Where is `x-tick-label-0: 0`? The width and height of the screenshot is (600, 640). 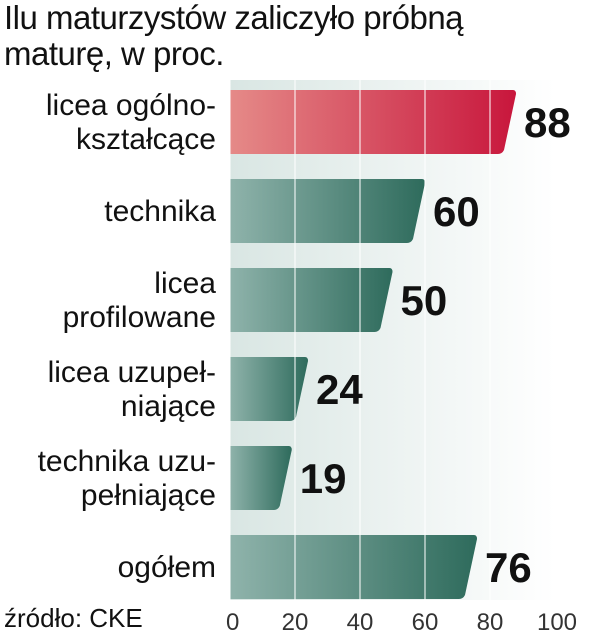
x-tick-label-0: 0 is located at coordinates (232, 622).